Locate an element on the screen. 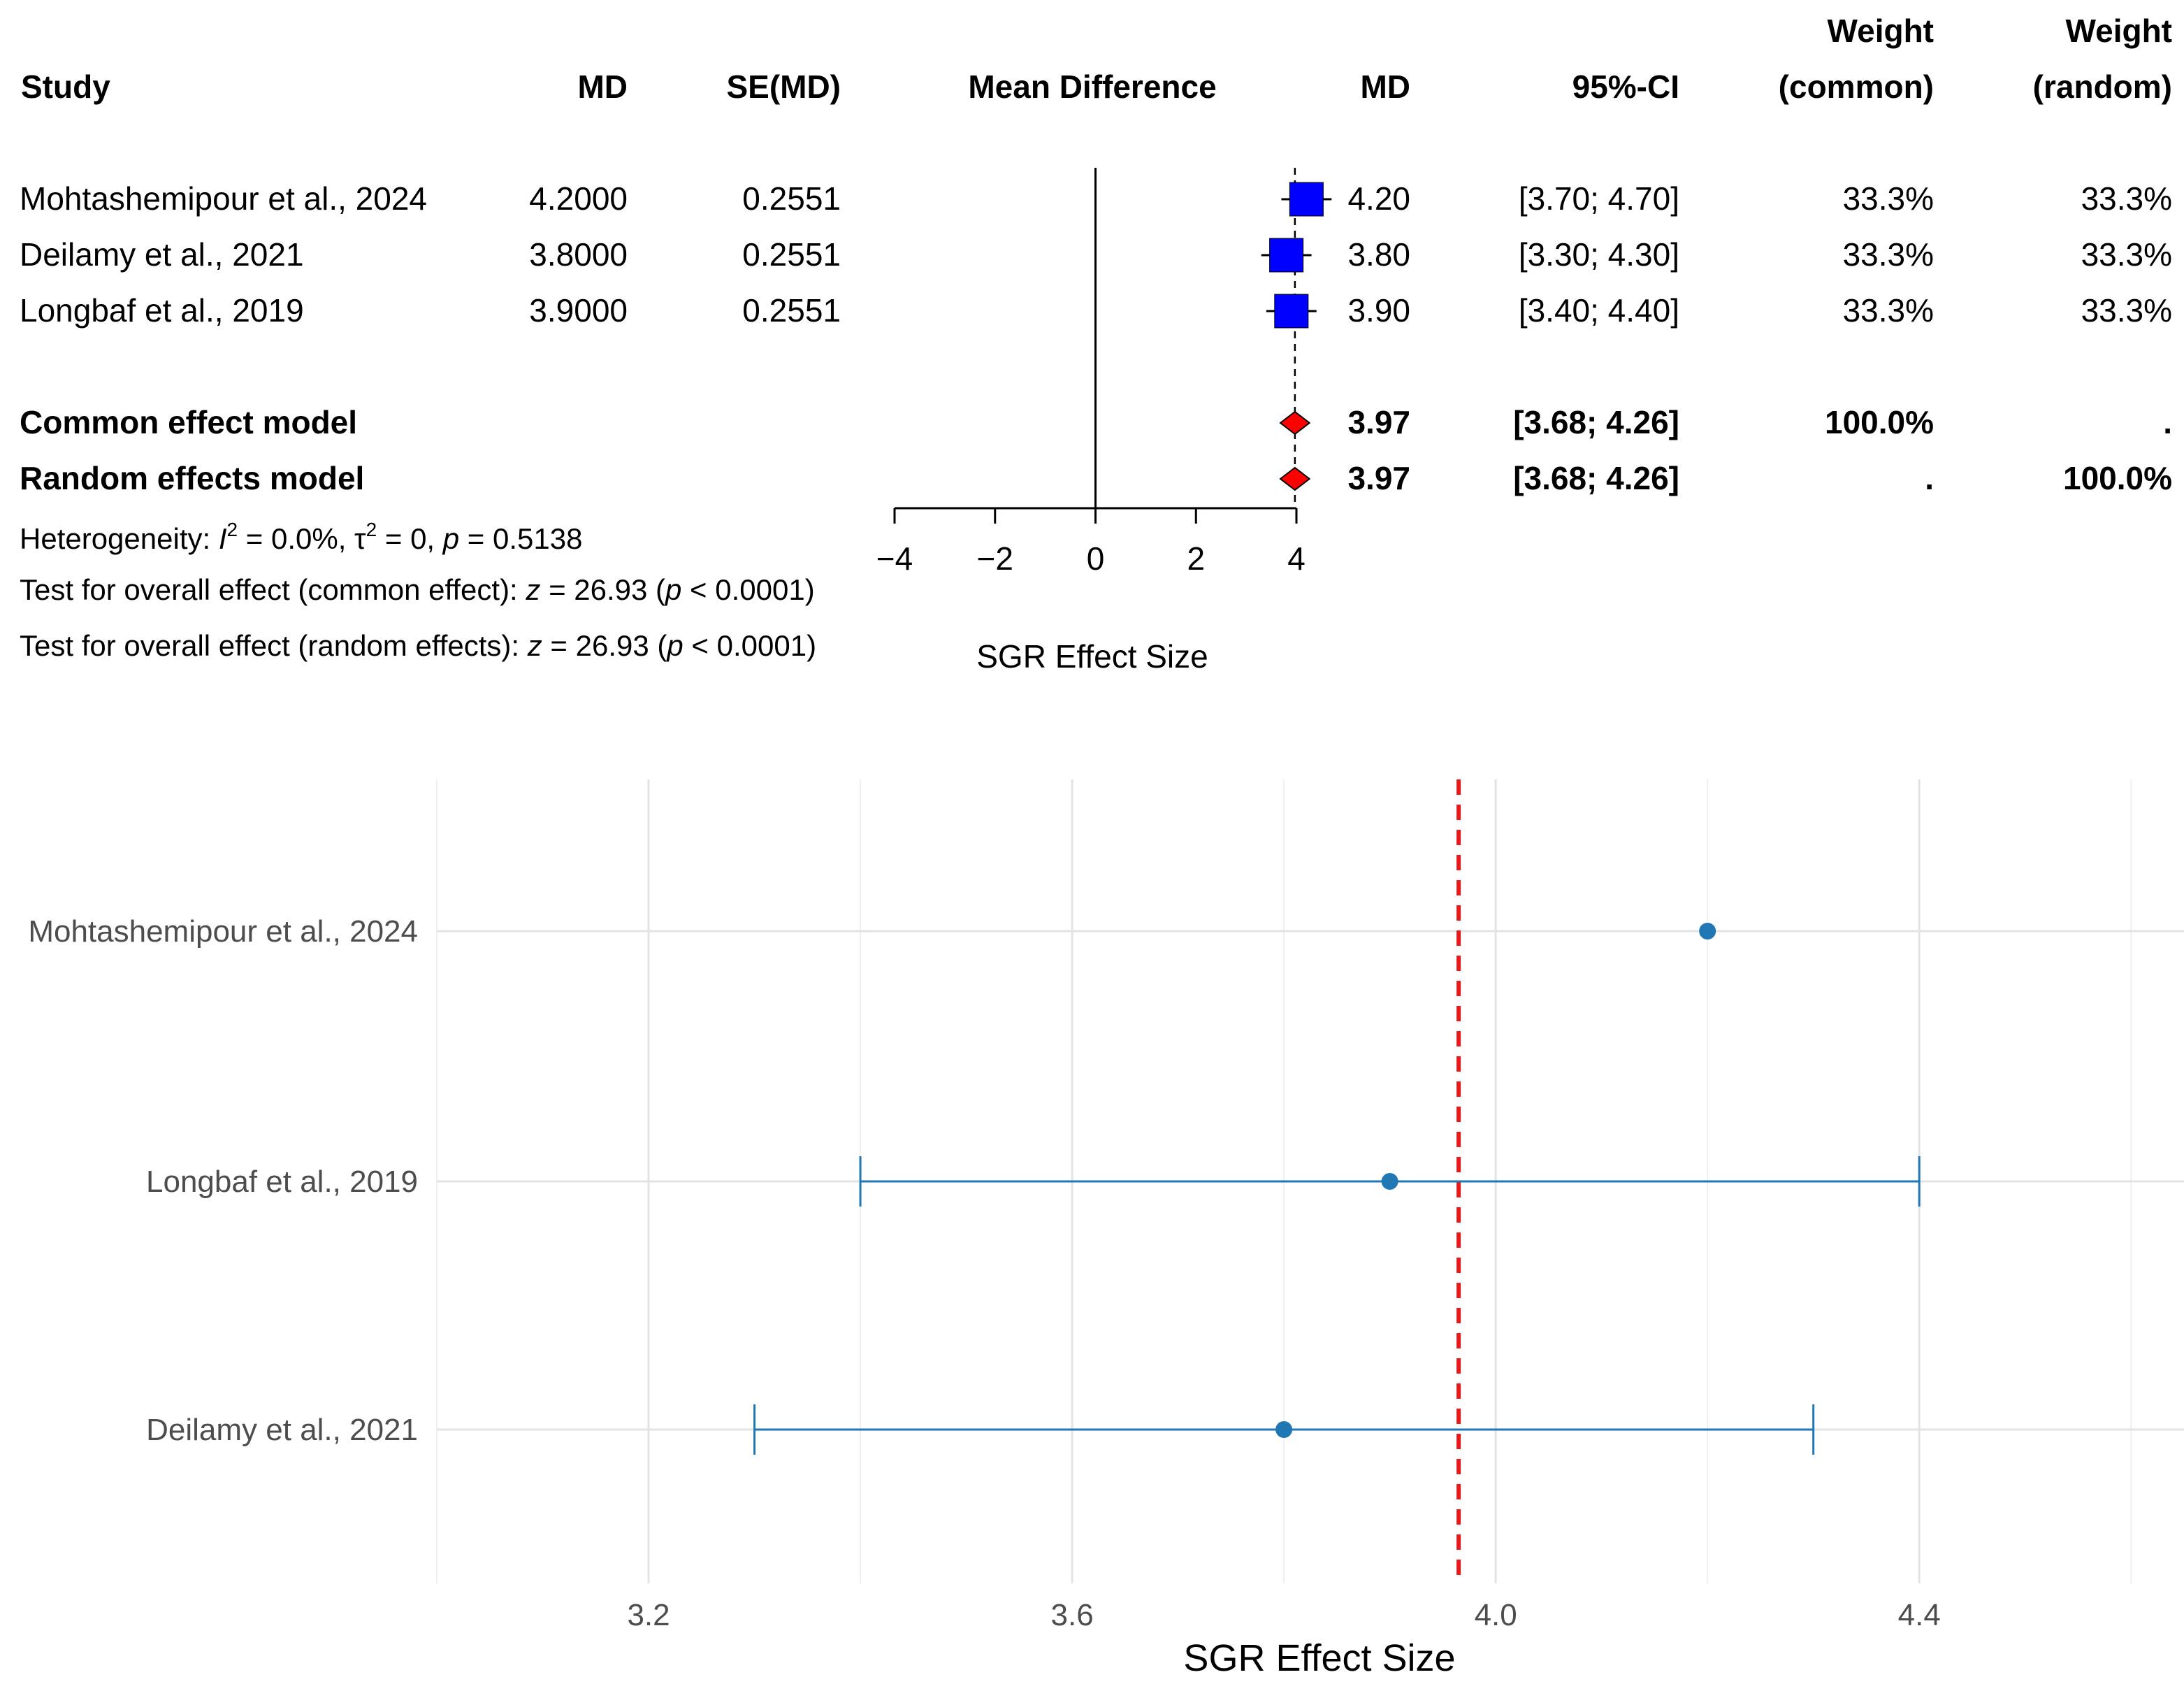  header-se-md: SE(MD) is located at coordinates (783, 87).